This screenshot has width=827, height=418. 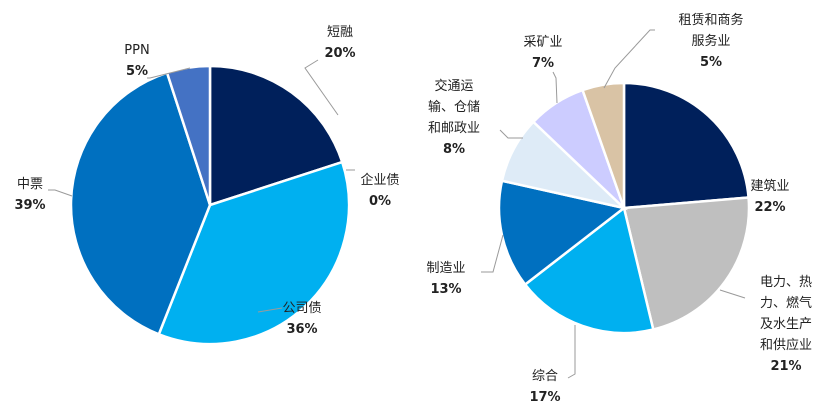 I want to click on slice-label: 和供应业, so click(x=786, y=345).